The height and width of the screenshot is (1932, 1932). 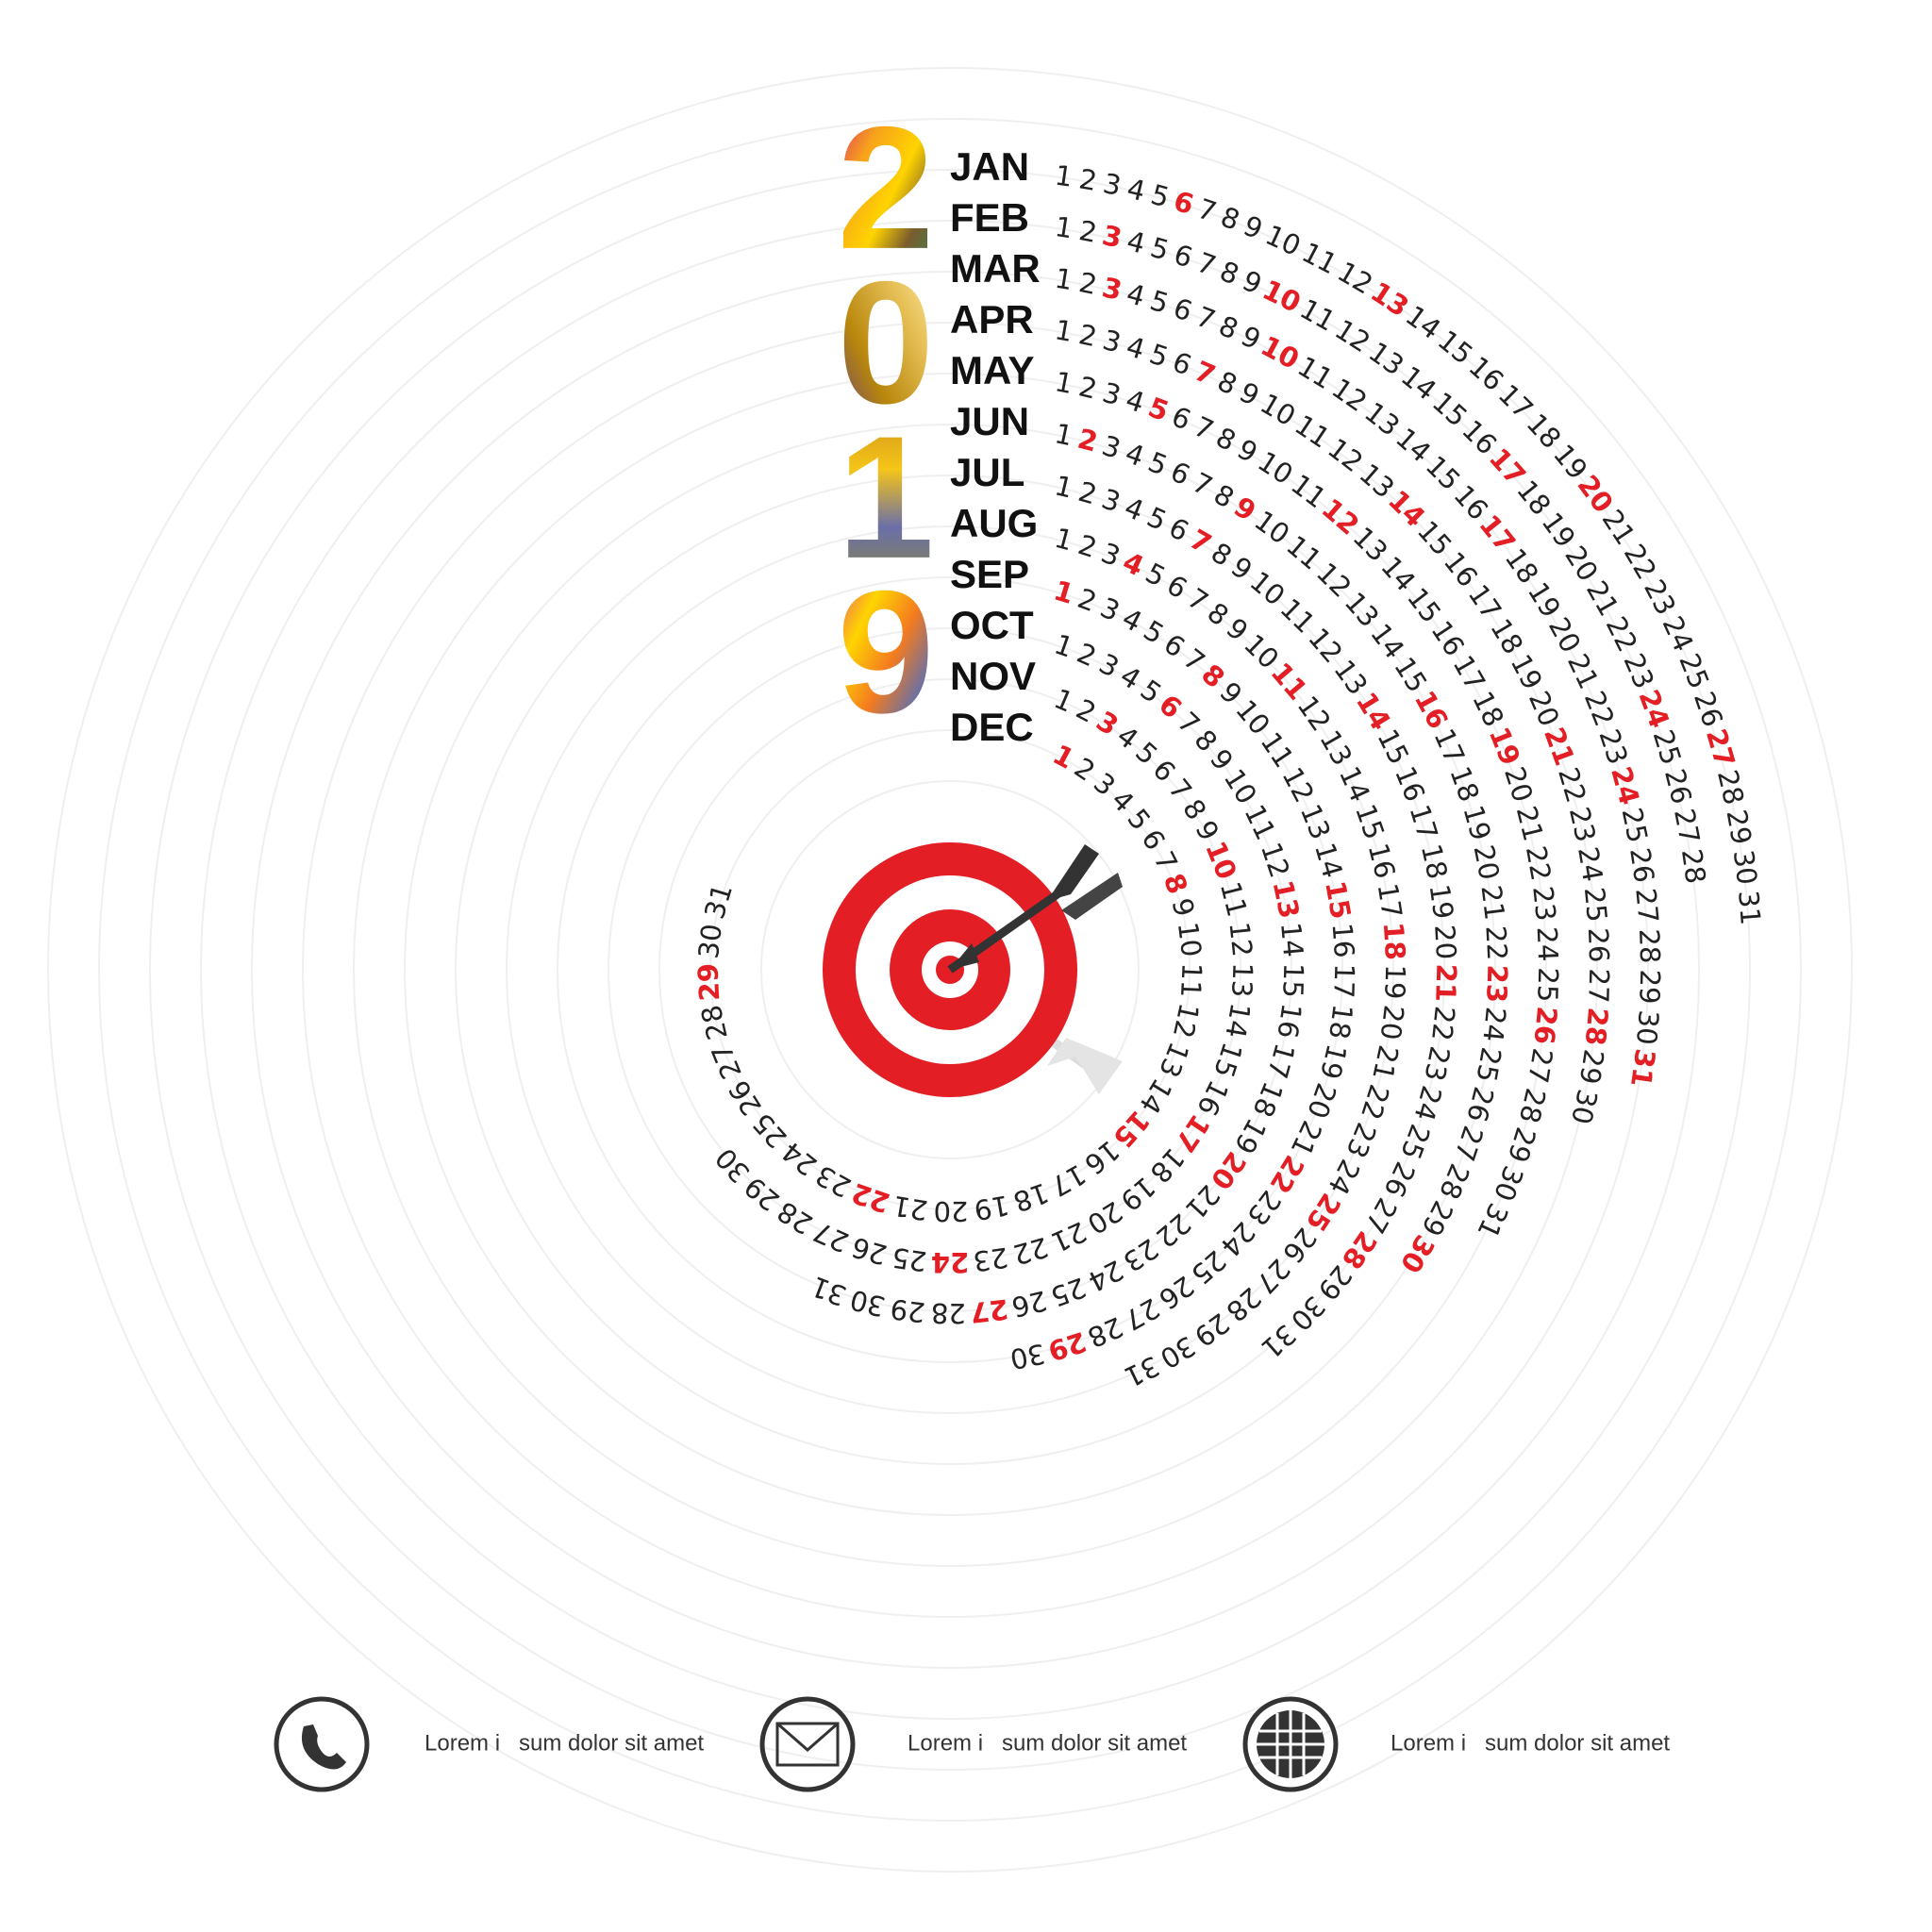 I want to click on day: 4, so click(x=1136, y=295).